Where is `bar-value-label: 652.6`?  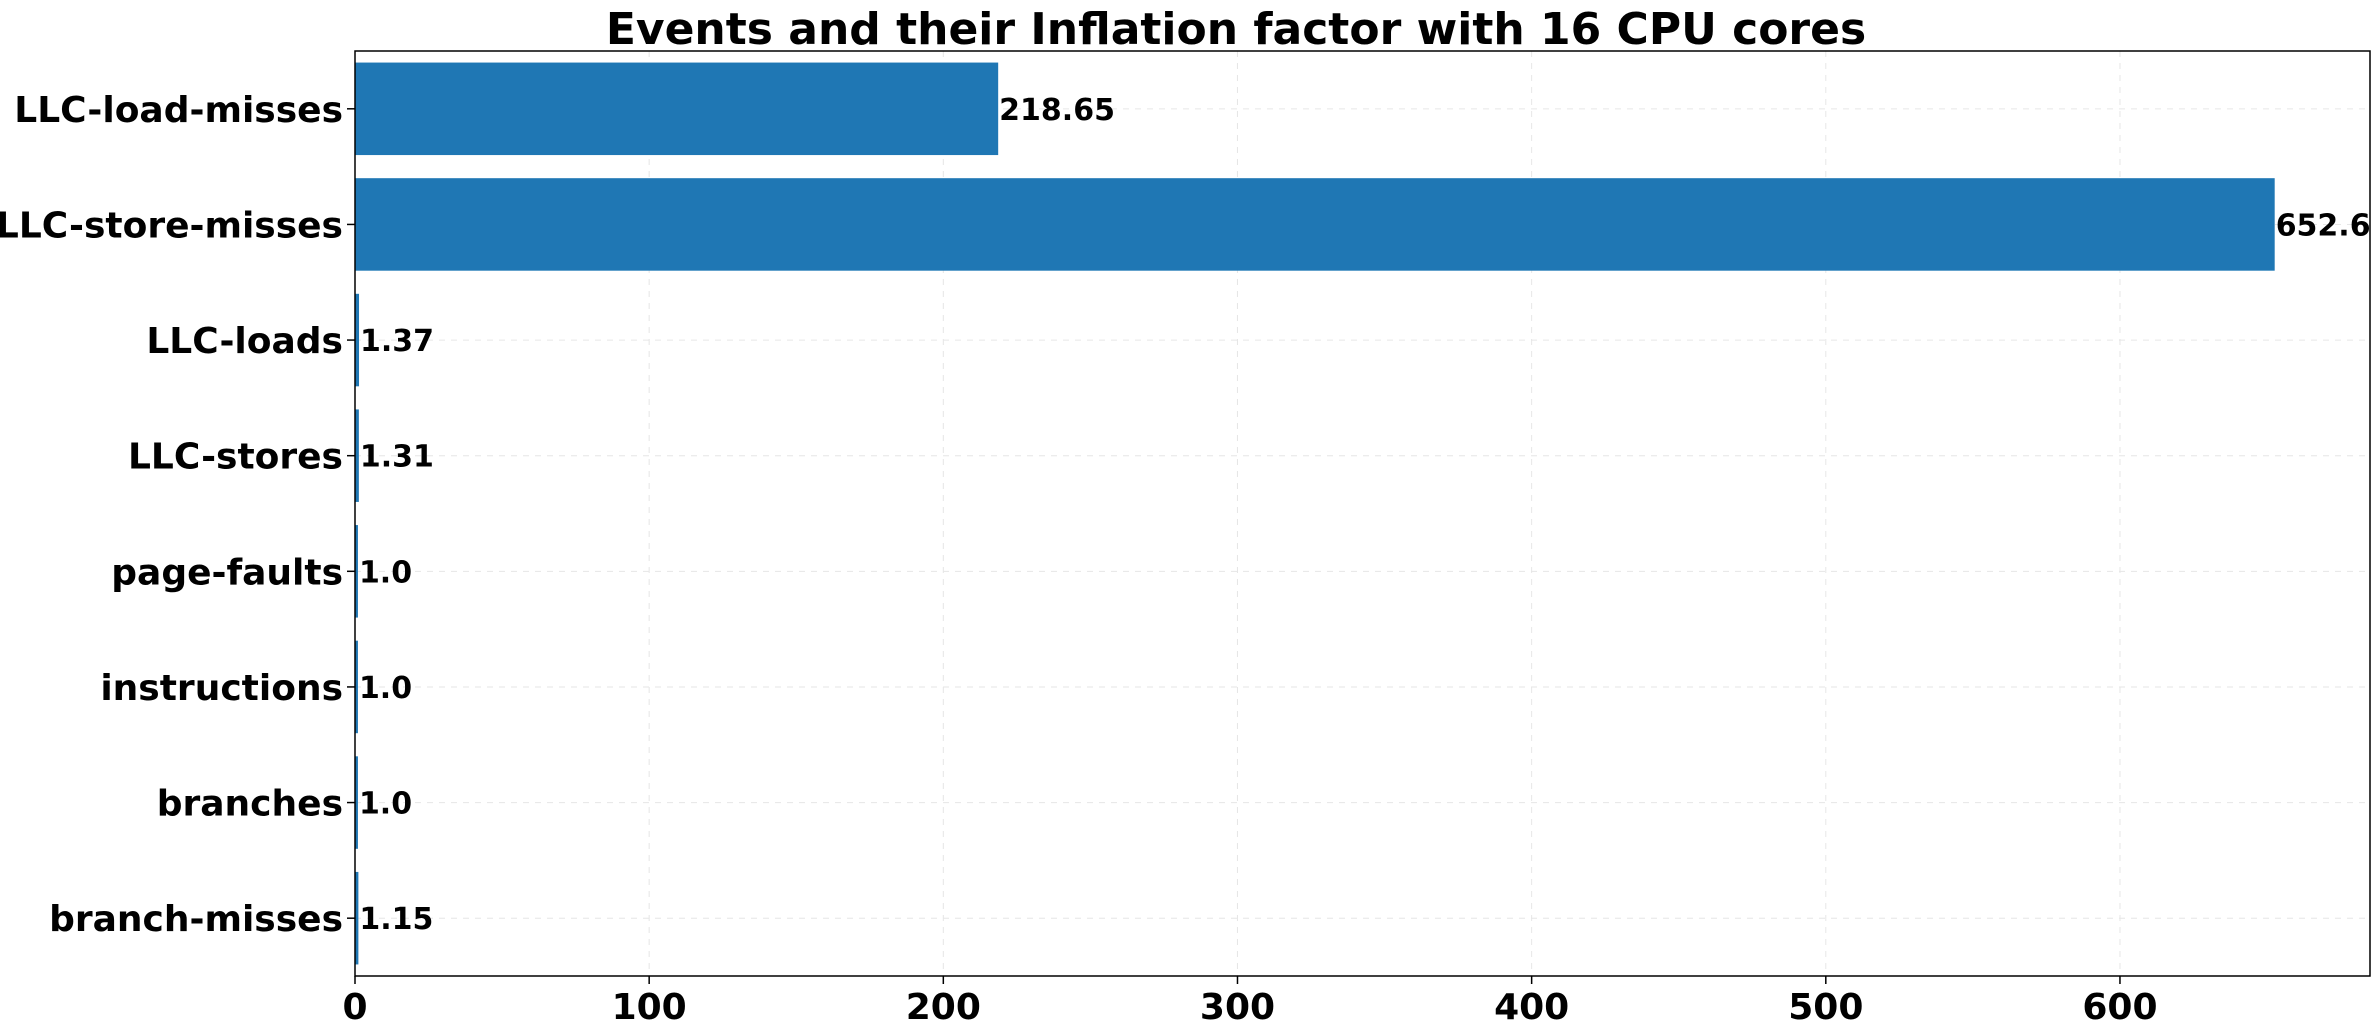 bar-value-label: 652.6 is located at coordinates (2323, 225).